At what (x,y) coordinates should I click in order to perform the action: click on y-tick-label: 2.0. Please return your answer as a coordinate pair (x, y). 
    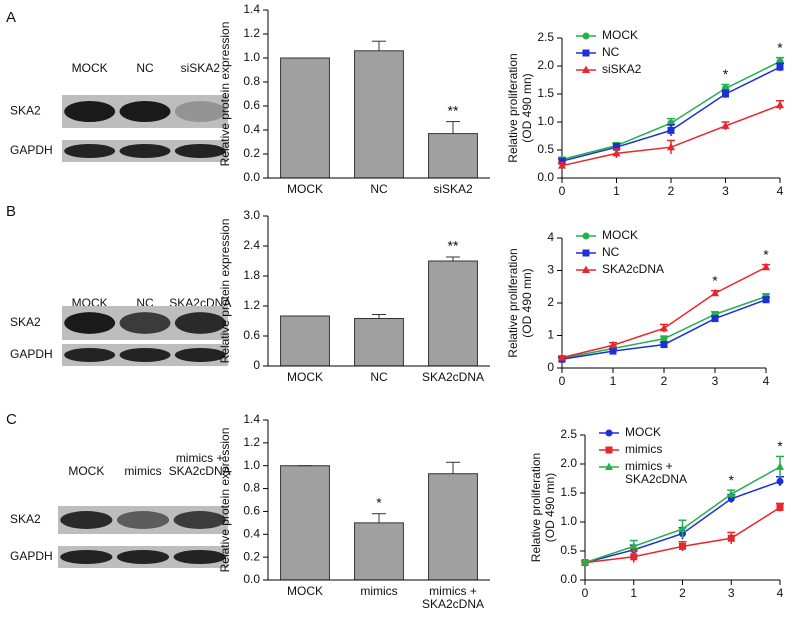
    Looking at the image, I should click on (568, 463).